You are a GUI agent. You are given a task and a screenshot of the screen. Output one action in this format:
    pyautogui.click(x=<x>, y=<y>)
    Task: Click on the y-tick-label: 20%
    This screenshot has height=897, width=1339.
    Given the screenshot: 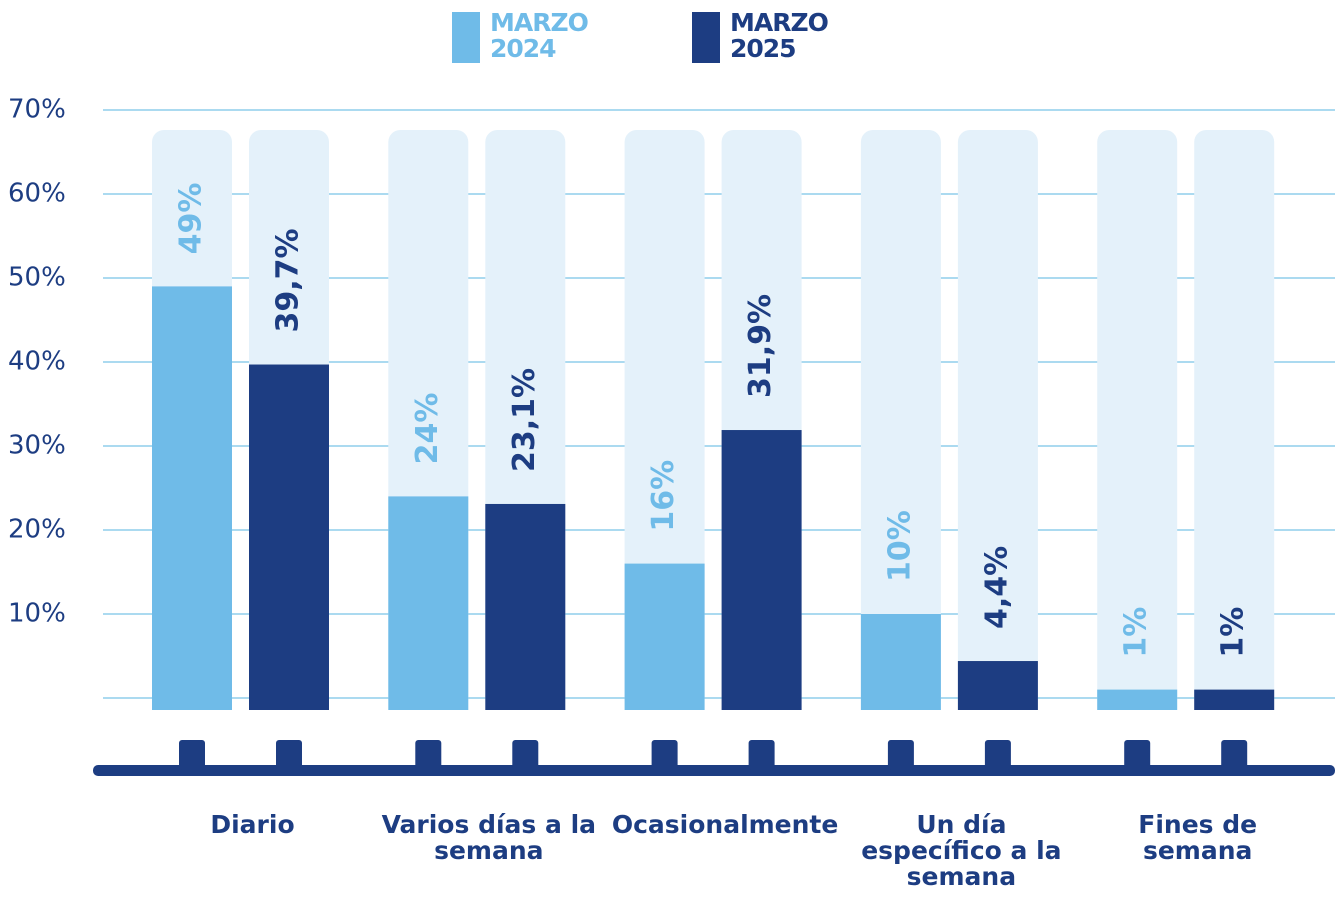 What is the action you would take?
    pyautogui.click(x=37, y=530)
    